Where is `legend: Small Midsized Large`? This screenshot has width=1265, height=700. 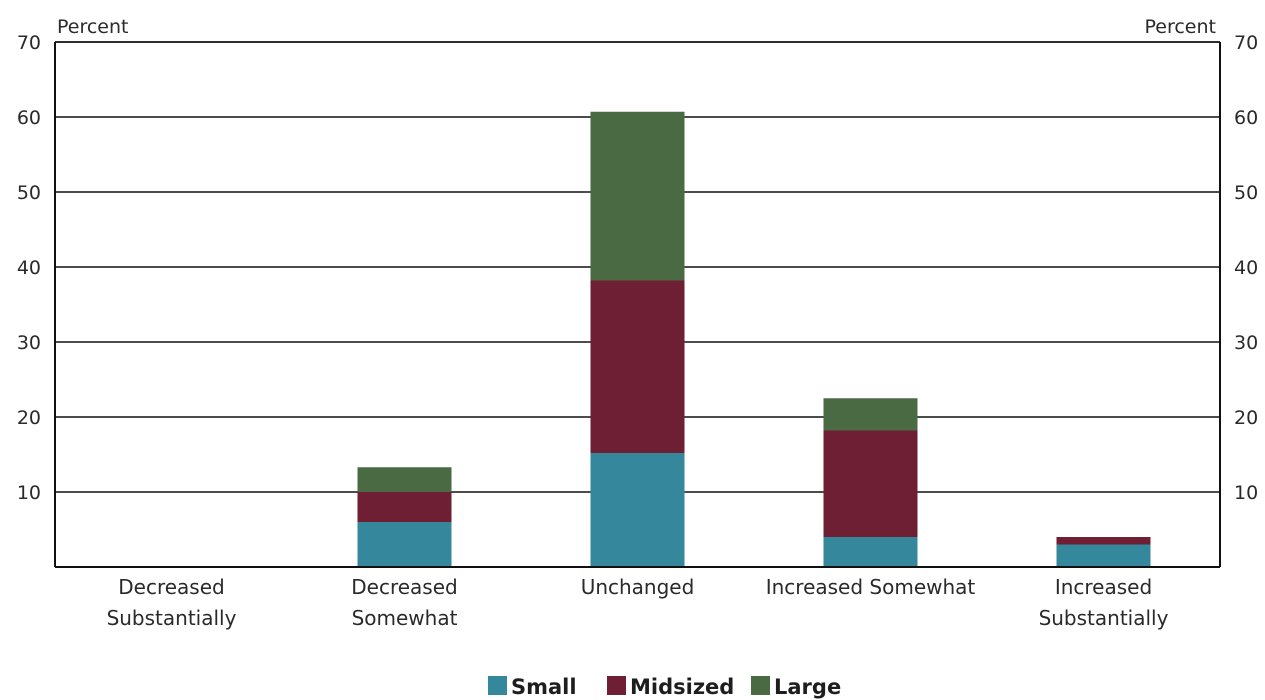
legend: Small Midsized Large is located at coordinates (664, 687).